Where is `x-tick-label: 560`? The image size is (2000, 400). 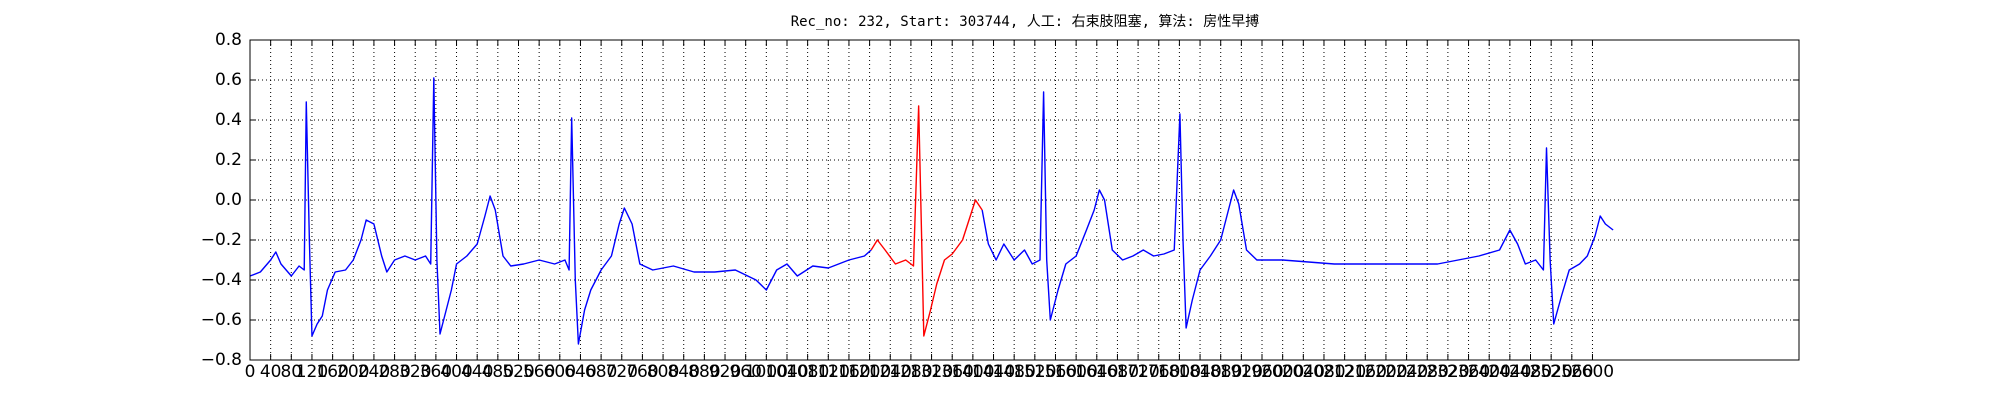 x-tick-label: 560 is located at coordinates (539, 372).